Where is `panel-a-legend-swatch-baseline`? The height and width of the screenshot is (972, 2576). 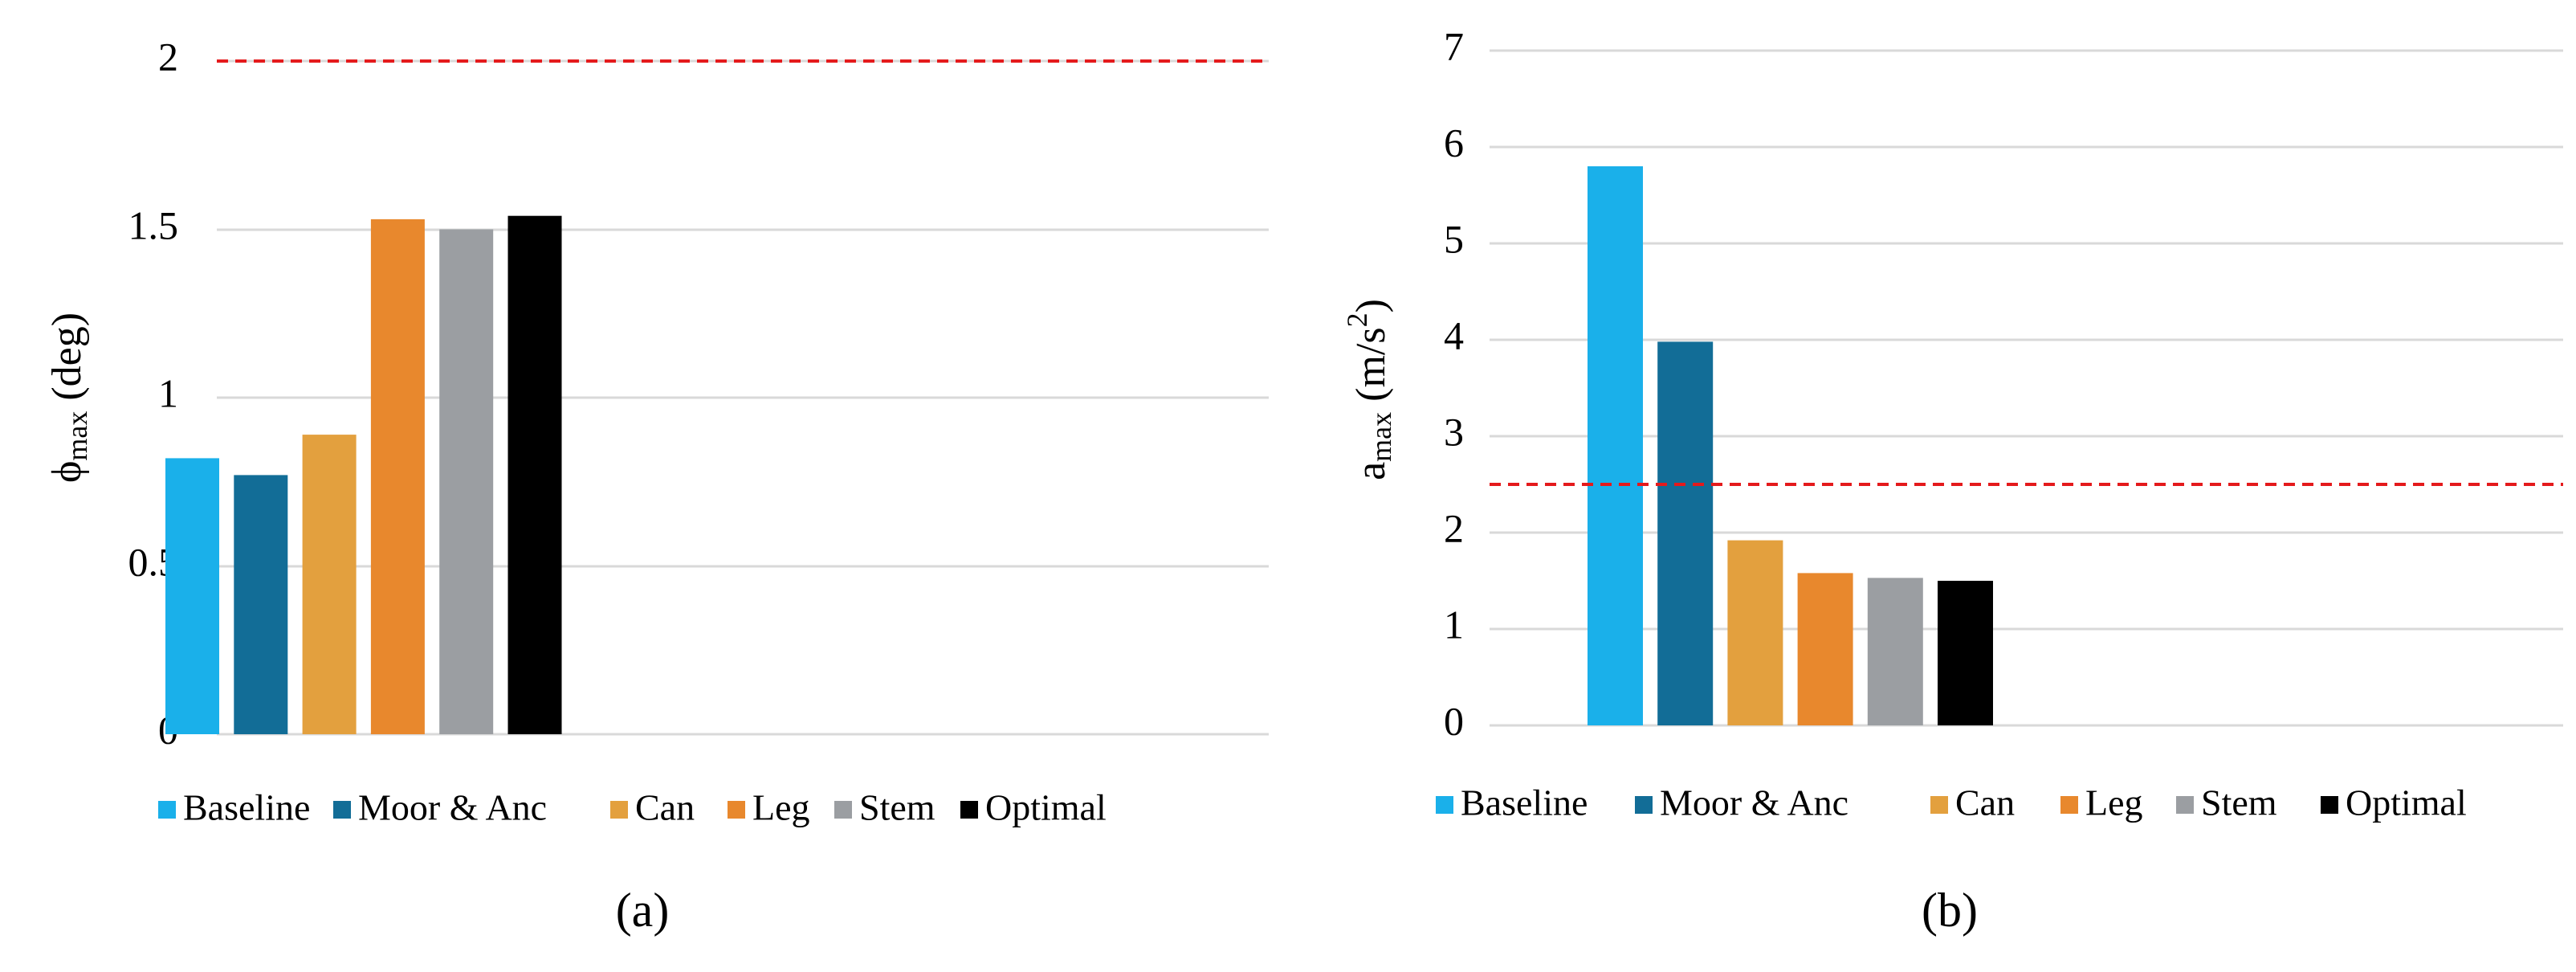 panel-a-legend-swatch-baseline is located at coordinates (167, 810).